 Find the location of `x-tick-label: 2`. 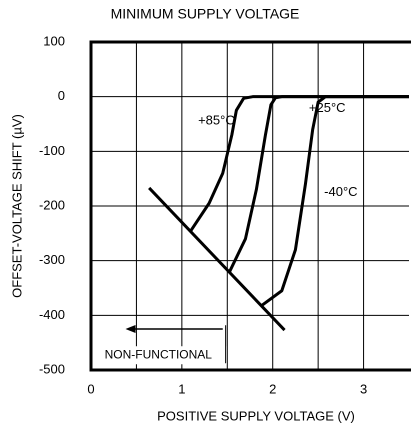

x-tick-label: 2 is located at coordinates (272, 388).